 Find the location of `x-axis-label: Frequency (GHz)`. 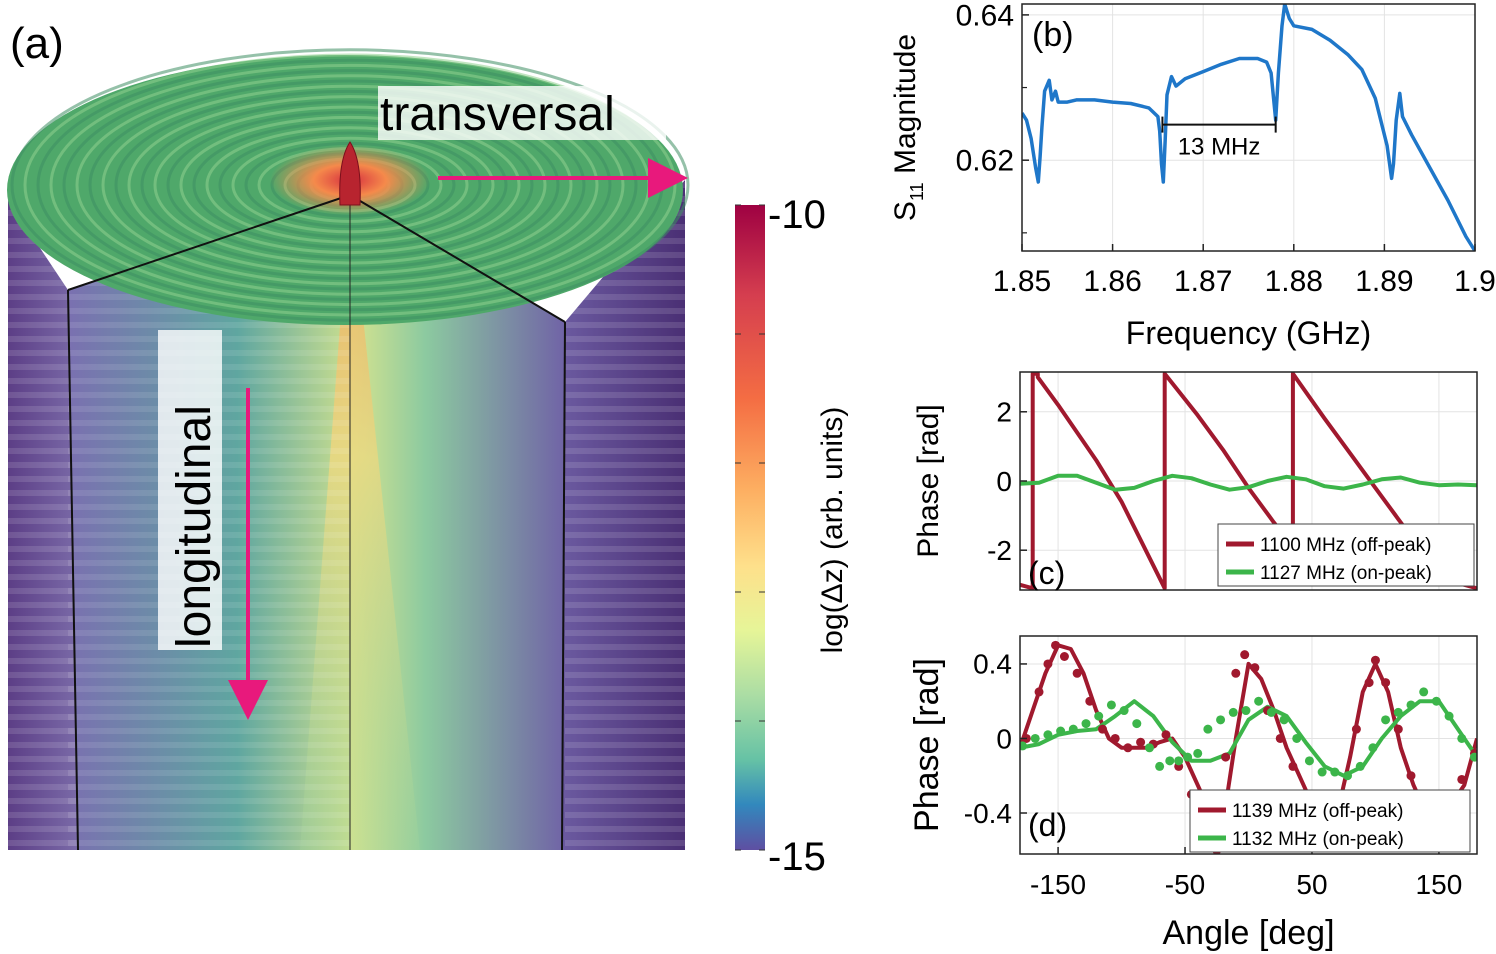

x-axis-label: Frequency (GHz) is located at coordinates (1248, 333).